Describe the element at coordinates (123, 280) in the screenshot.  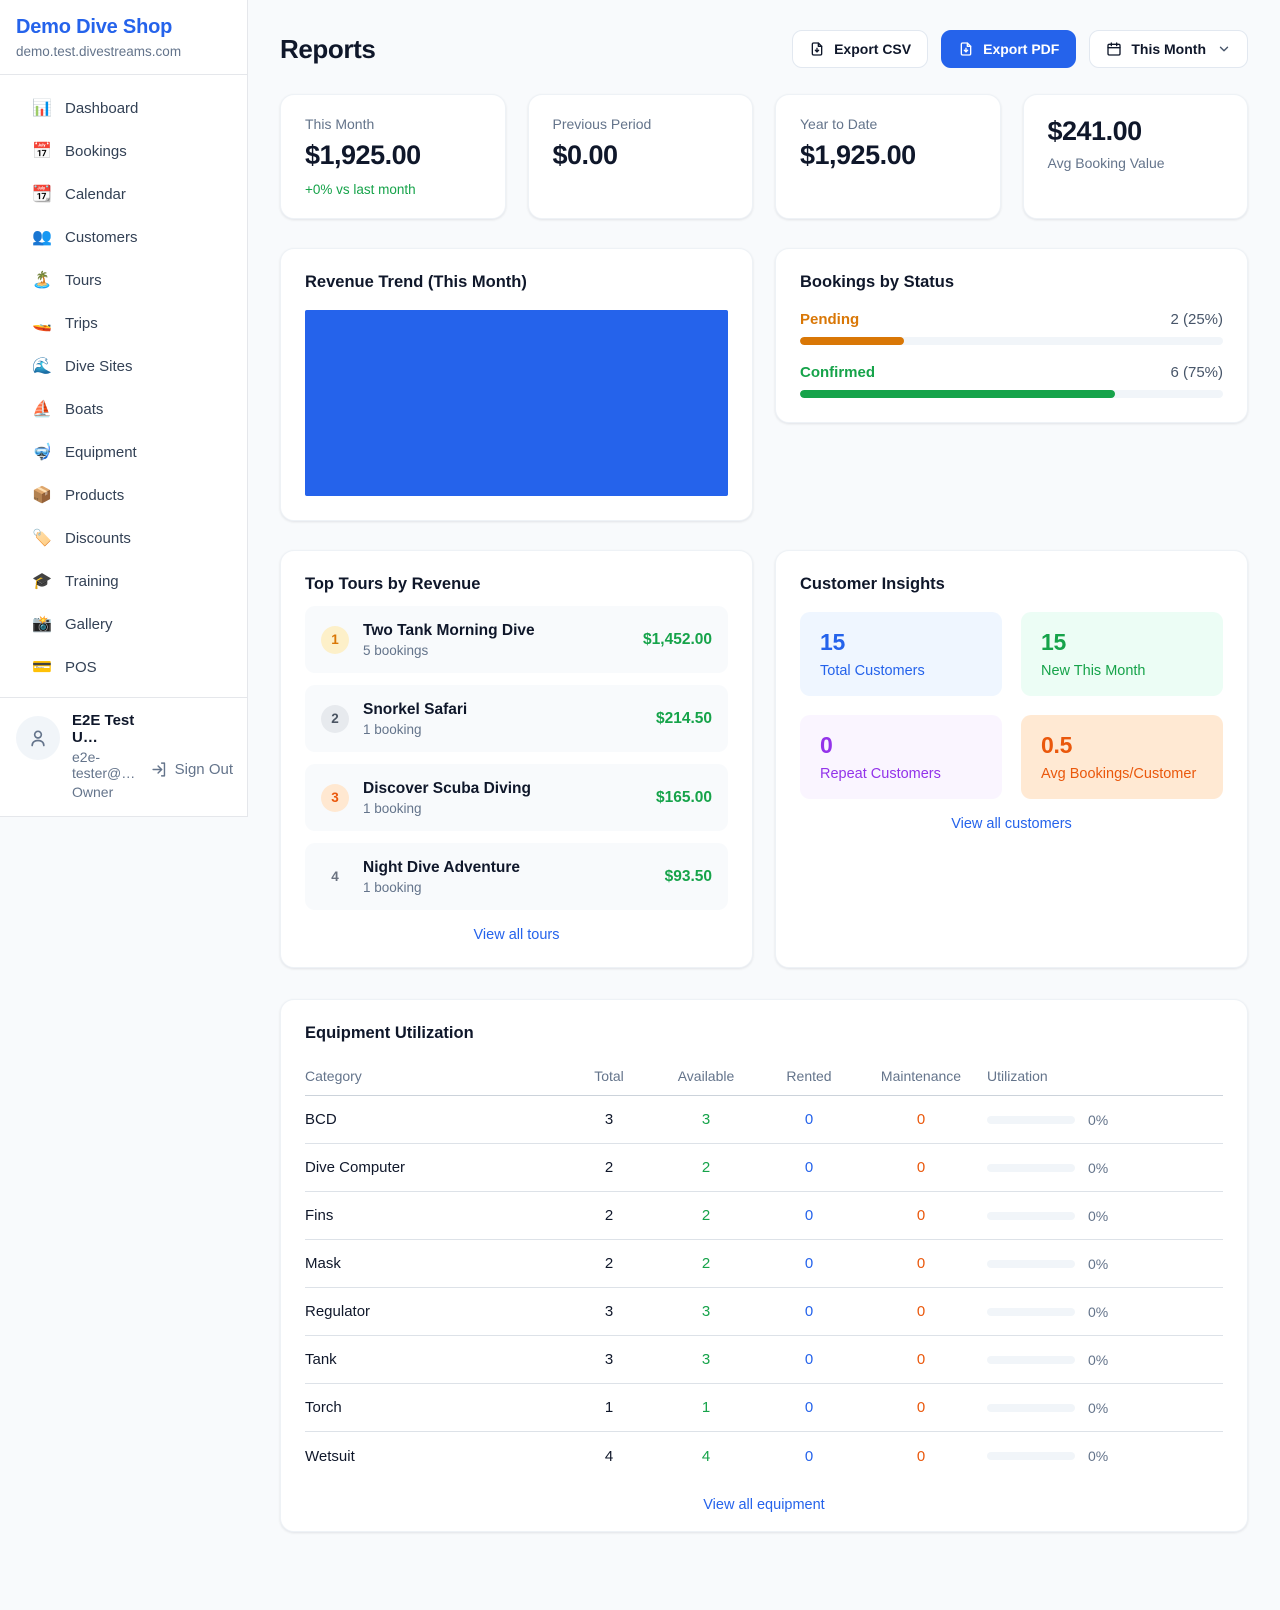
I see `sidebar-item-tours: 🏝️ Tours` at that location.